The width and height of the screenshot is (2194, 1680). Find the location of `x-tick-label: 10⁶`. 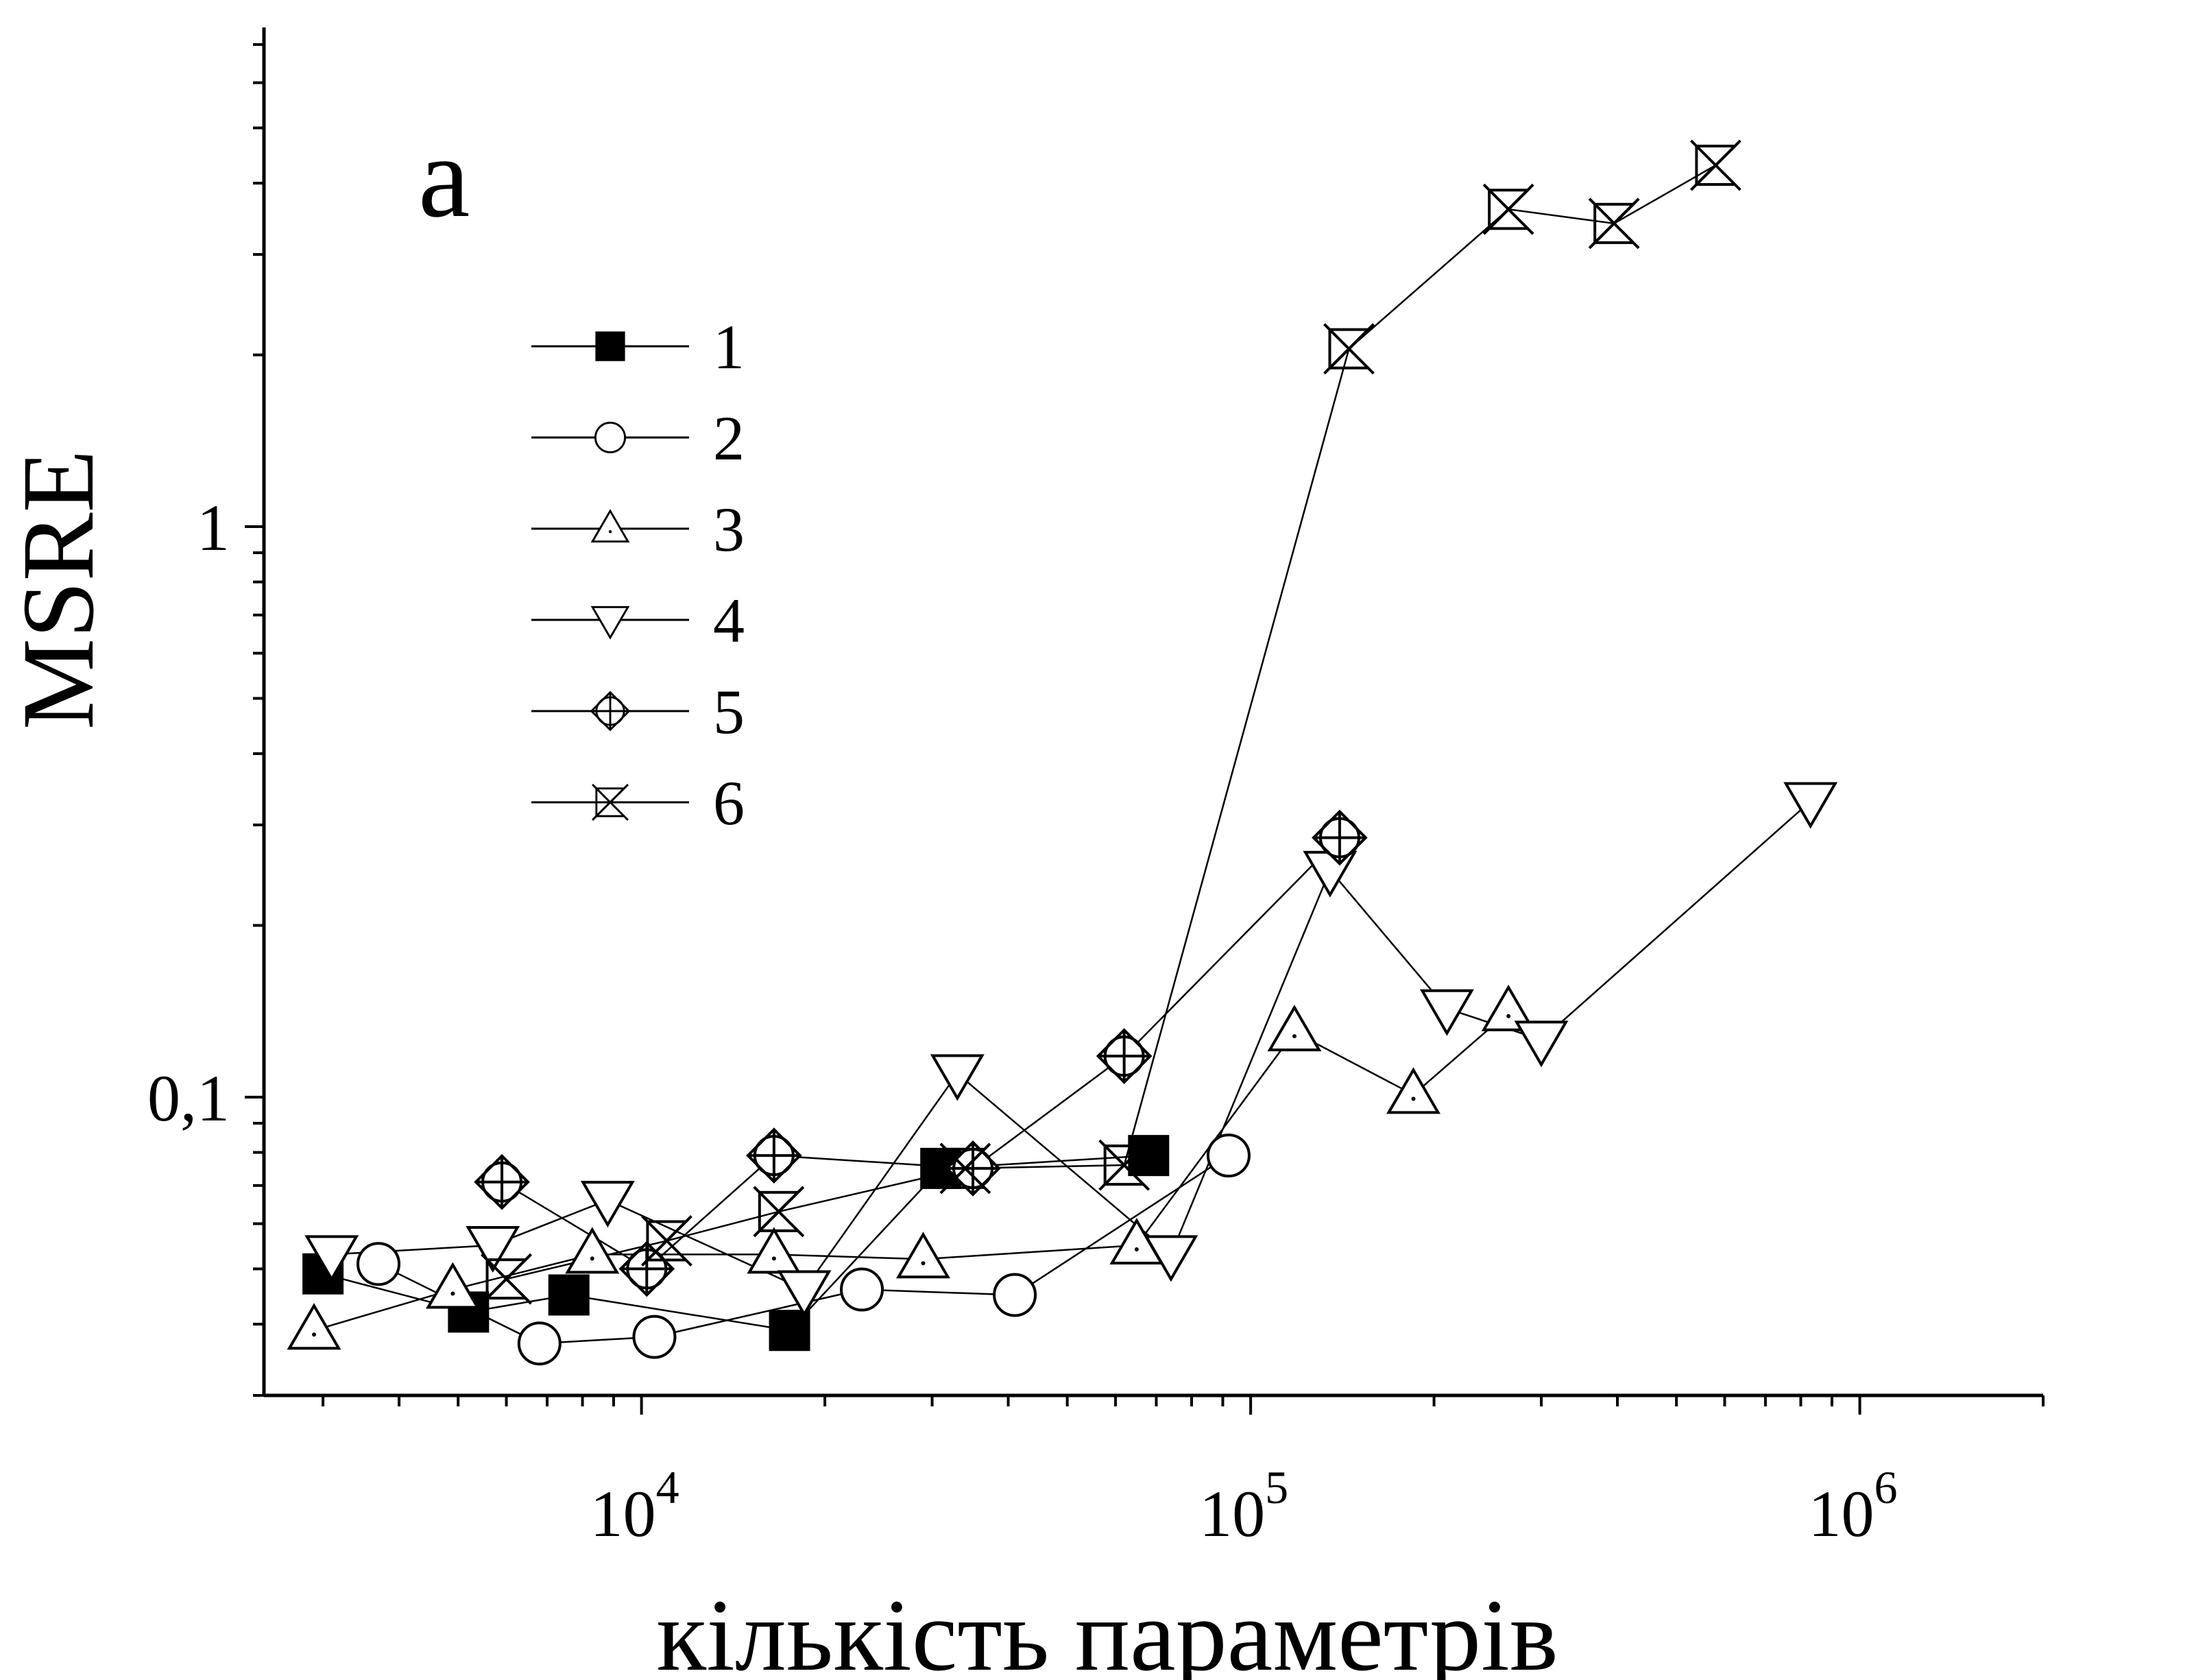

x-tick-label: 10⁶ is located at coordinates (1853, 1505).